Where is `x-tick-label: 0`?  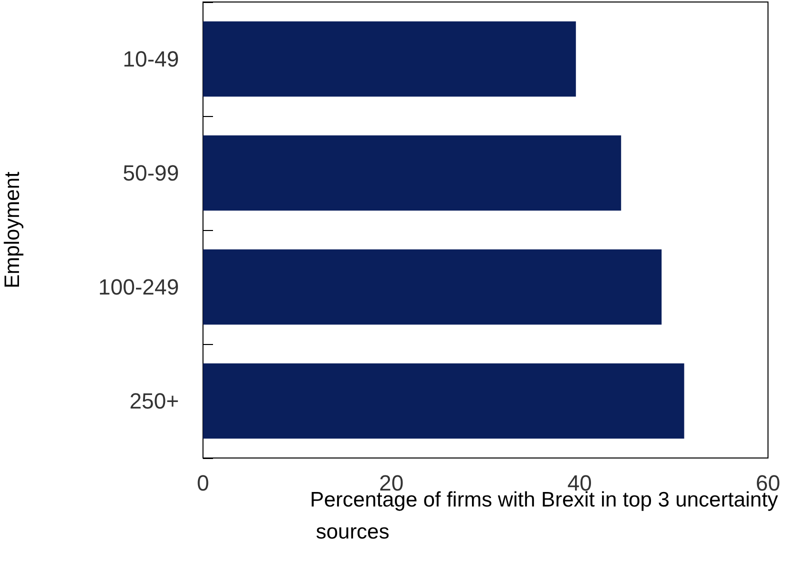 x-tick-label: 0 is located at coordinates (203, 483).